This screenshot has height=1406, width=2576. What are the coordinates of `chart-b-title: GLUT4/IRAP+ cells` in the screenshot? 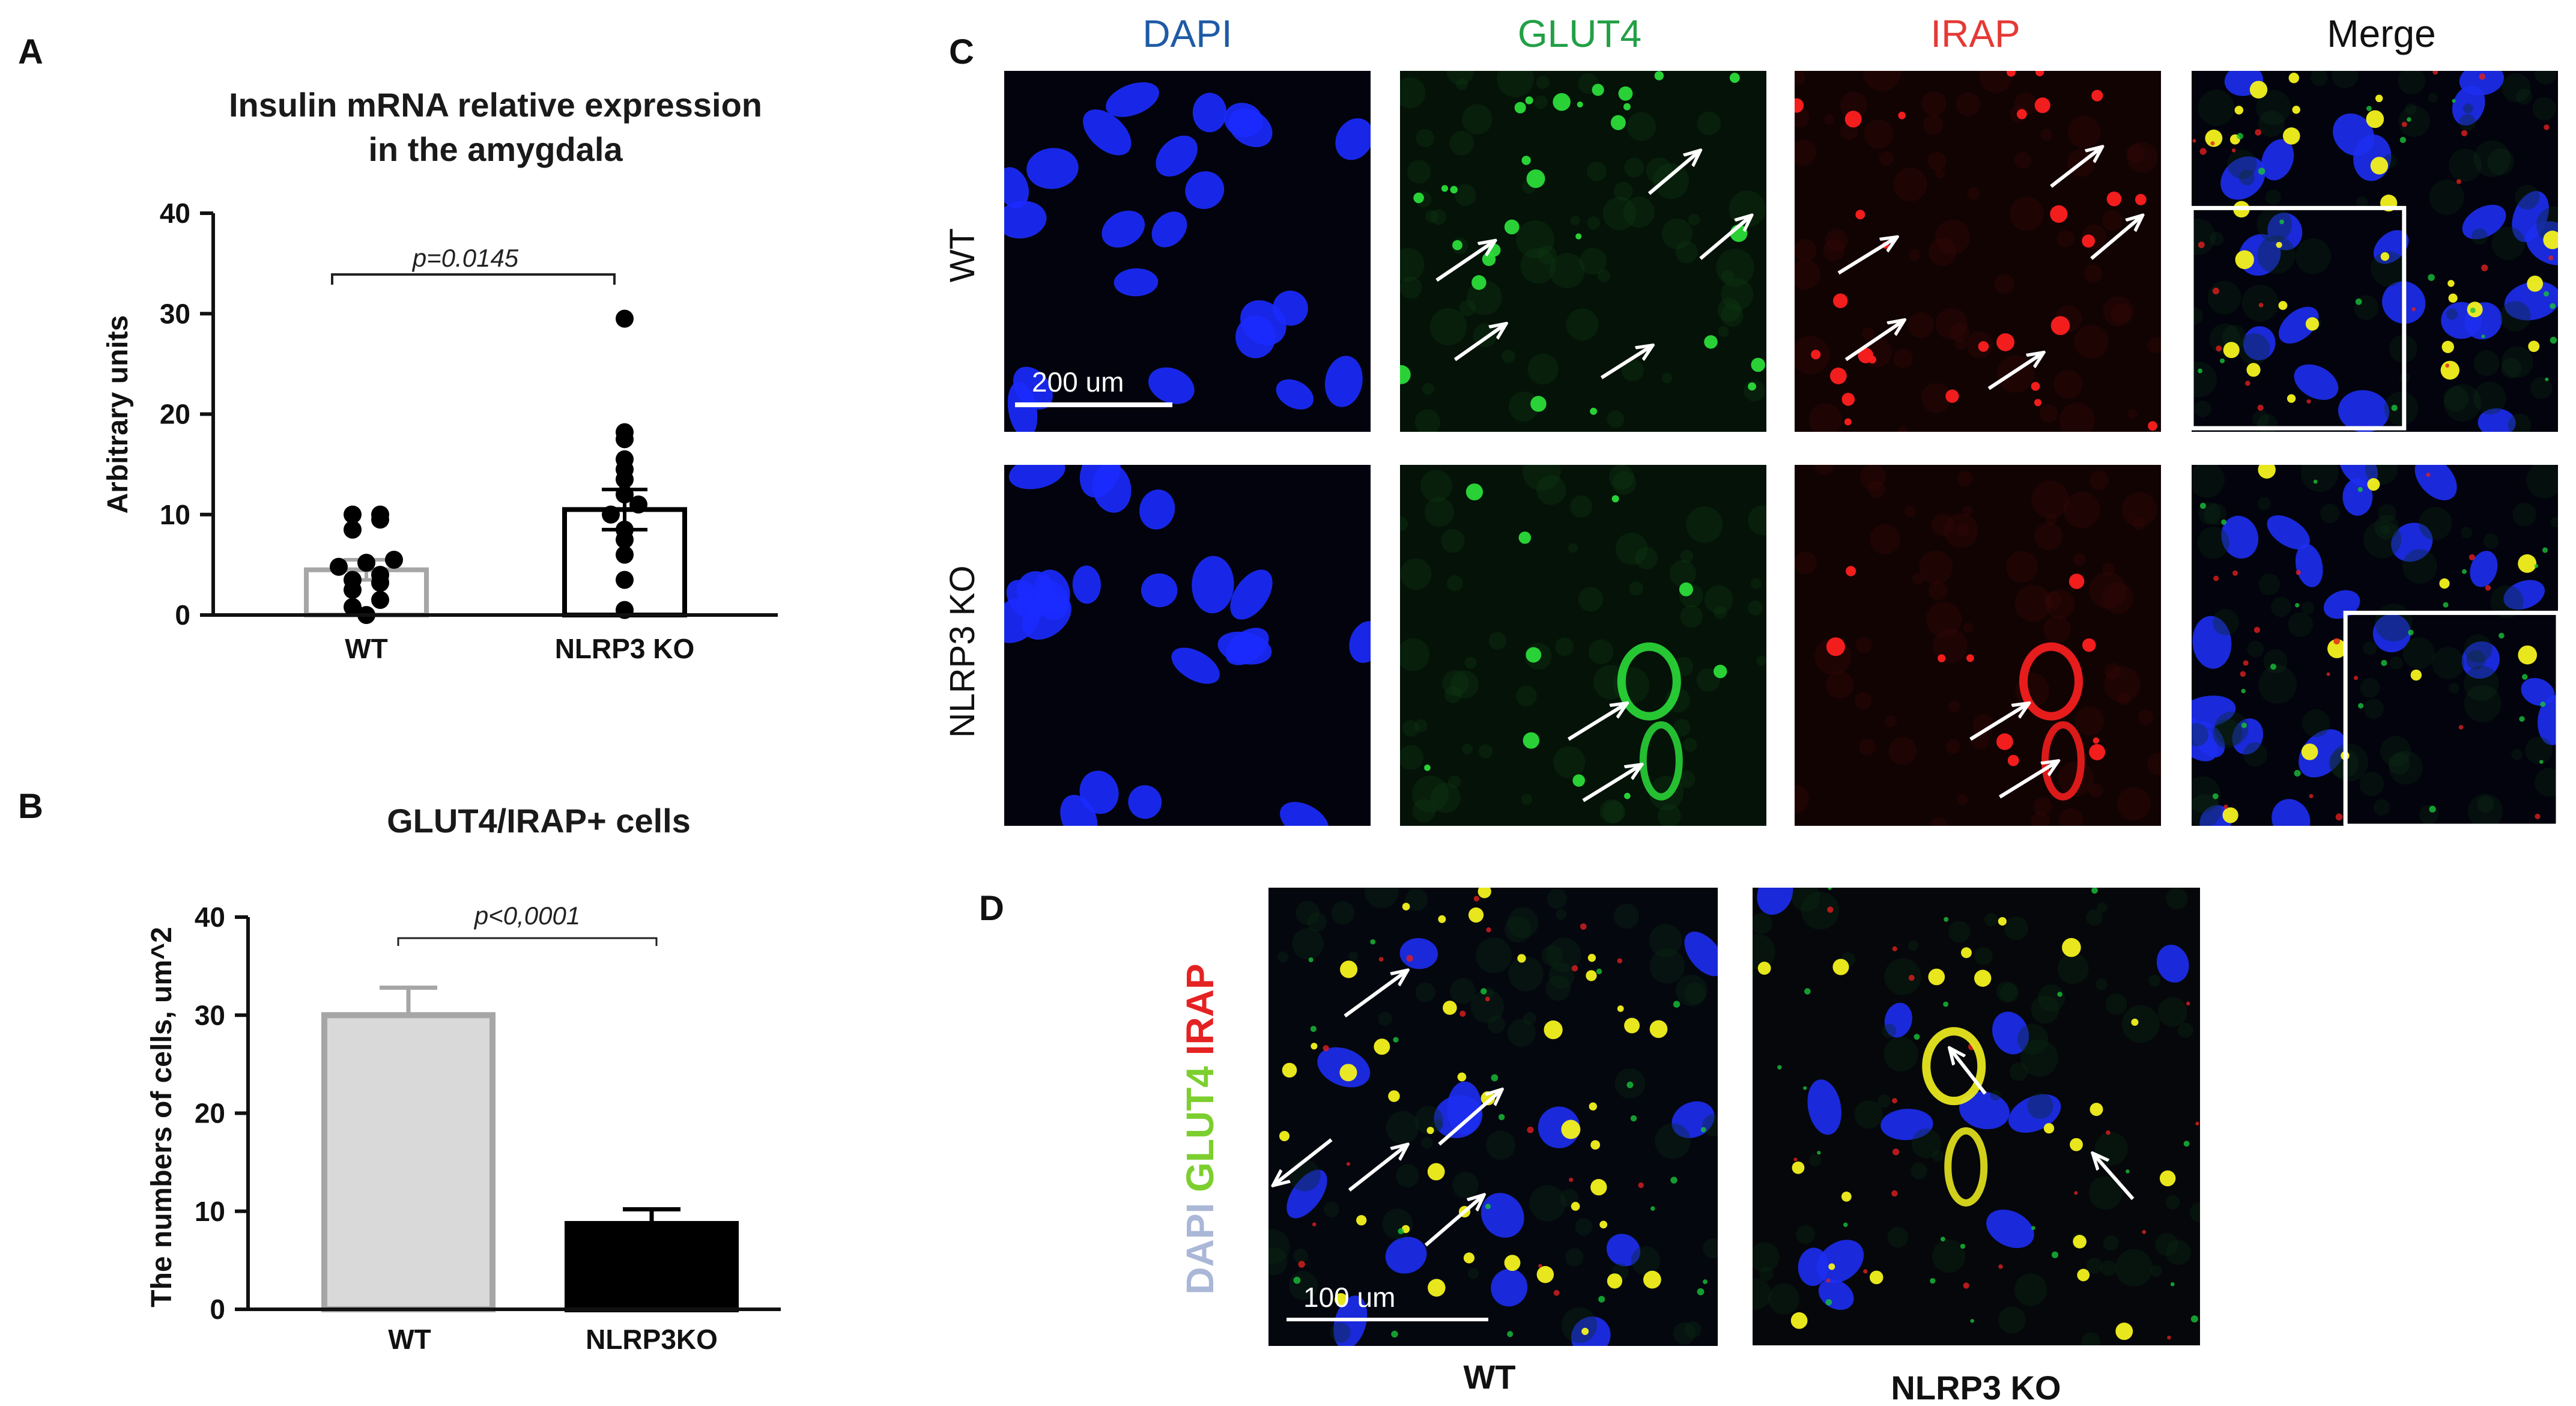 It's located at (539, 821).